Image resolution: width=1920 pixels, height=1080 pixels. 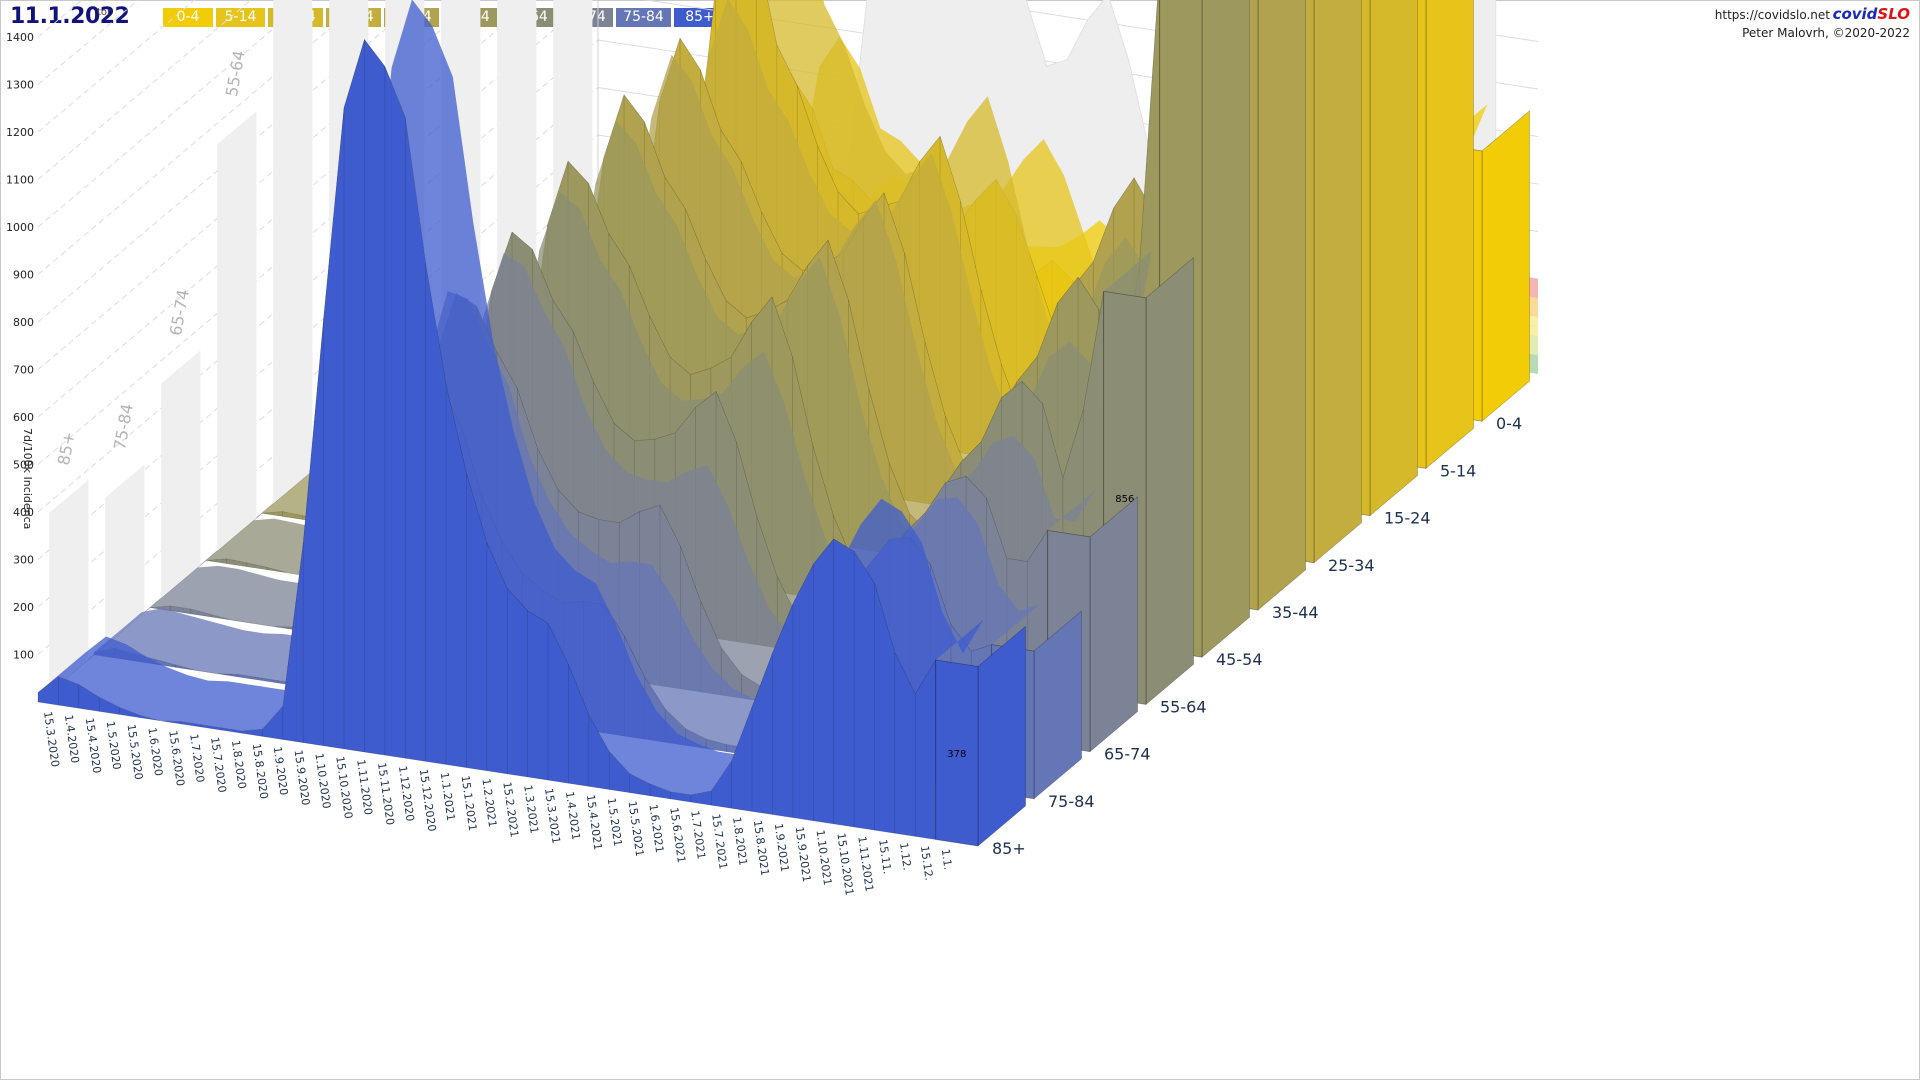 What do you see at coordinates (905, 857) in the screenshot?
I see `x-tick-label: 1.12.` at bounding box center [905, 857].